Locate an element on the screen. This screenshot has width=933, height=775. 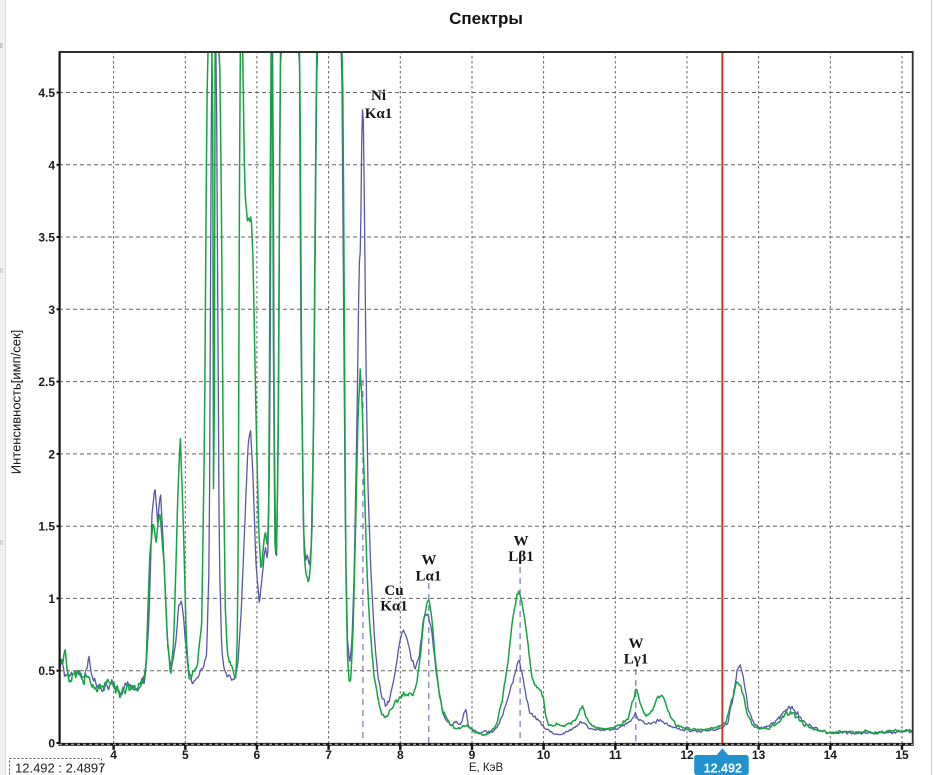
svg-text: 4.5 is located at coordinates (46, 93).